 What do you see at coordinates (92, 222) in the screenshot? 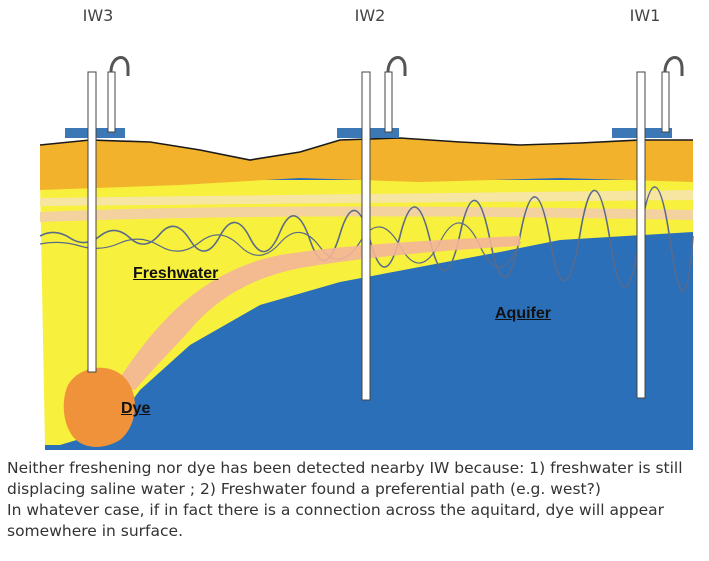
I see `iw3-casing` at bounding box center [92, 222].